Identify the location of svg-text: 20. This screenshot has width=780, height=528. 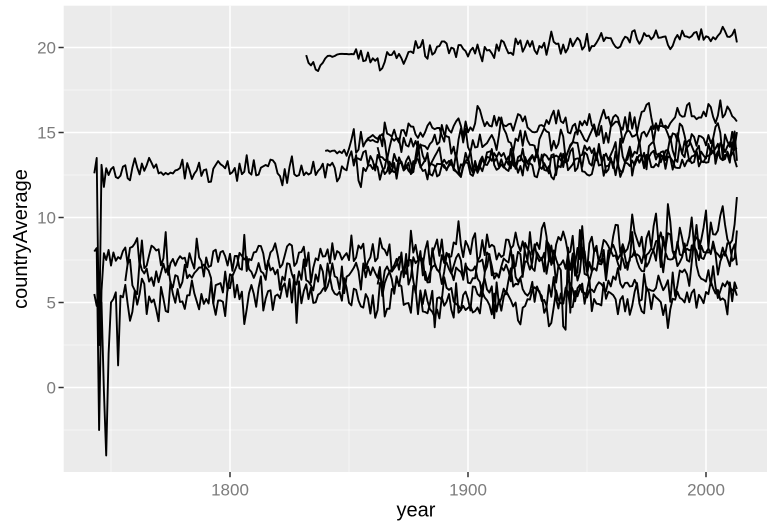
(46, 48).